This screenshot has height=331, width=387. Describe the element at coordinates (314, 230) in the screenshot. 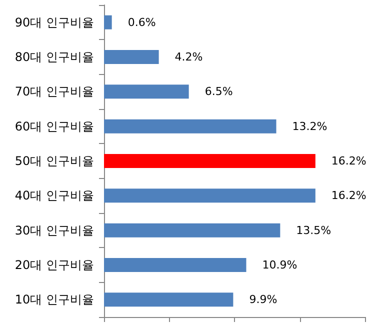

I see `data-label: 13.5%` at that location.